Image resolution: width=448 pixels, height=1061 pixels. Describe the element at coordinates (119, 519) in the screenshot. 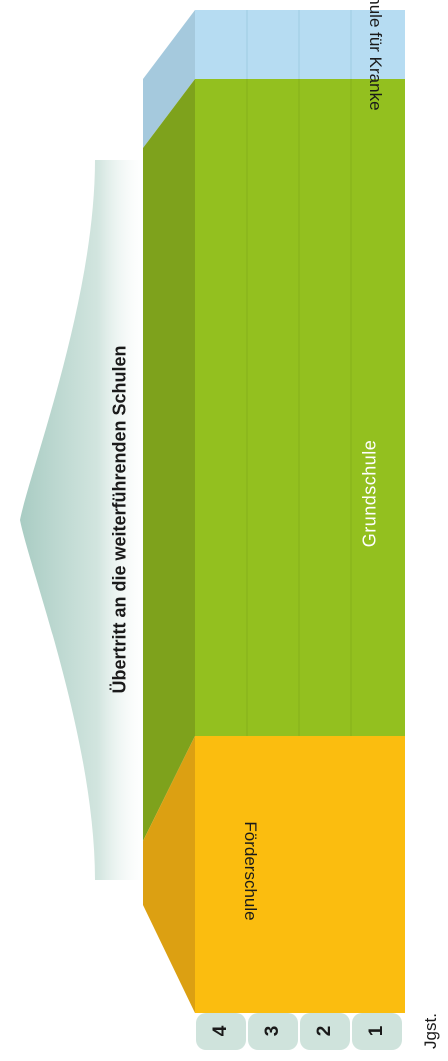

I see `transition-label: Übertritt an die weiterführenden Schulen` at that location.